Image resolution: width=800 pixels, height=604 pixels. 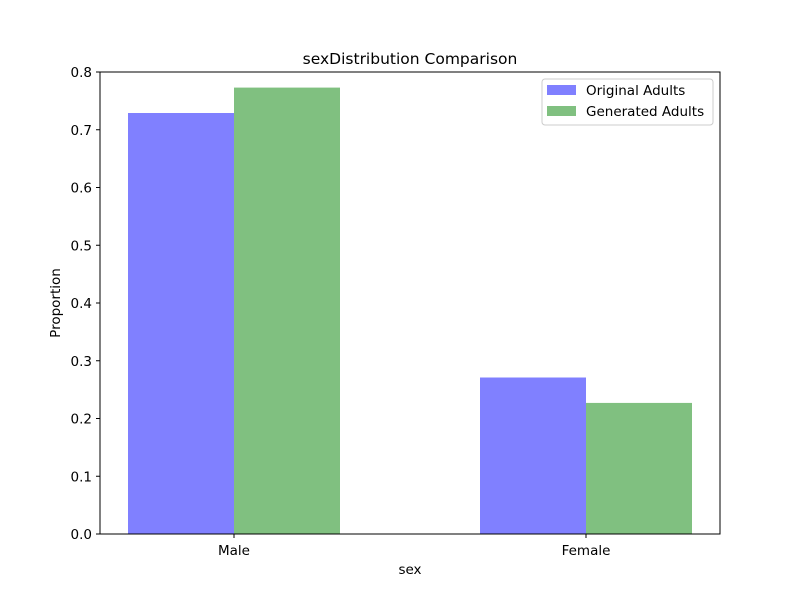 I want to click on y-axis: 0.0 0.1 0.2 0.3 0.4 0.5 0.6 0.7 0.8, so click(x=85, y=304).